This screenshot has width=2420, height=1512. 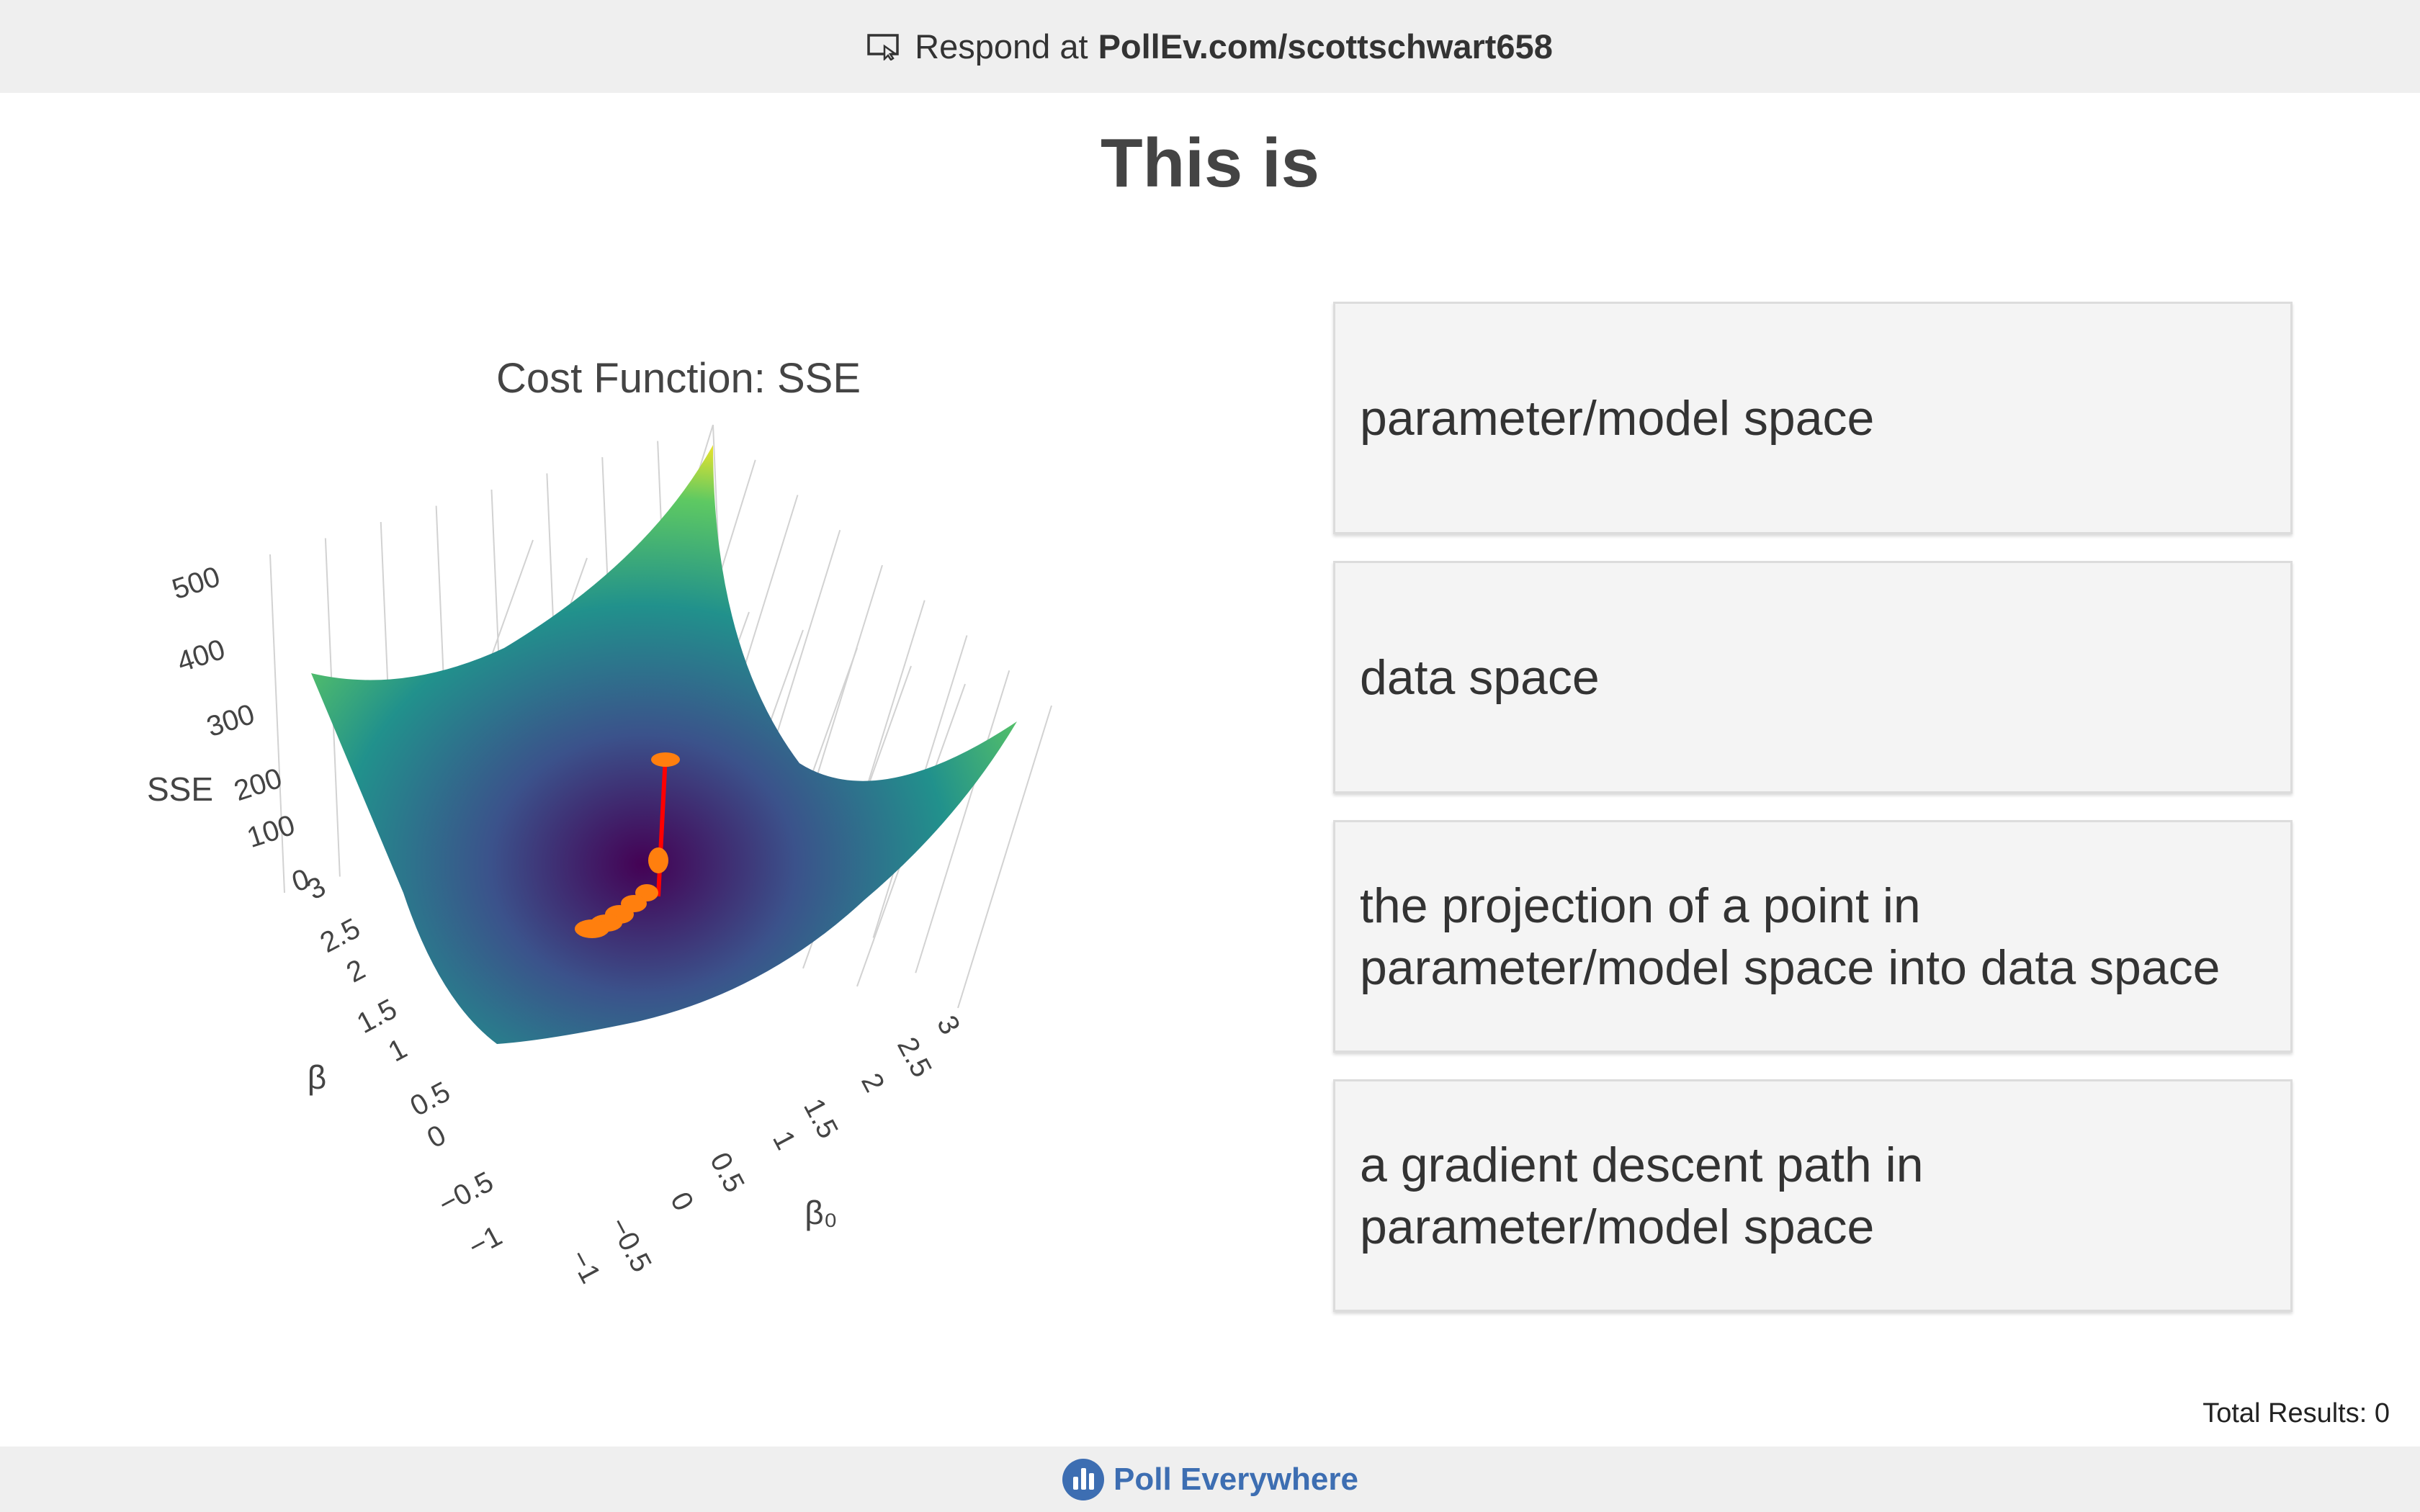 What do you see at coordinates (883, 46) in the screenshot?
I see `screen-cursor-icon` at bounding box center [883, 46].